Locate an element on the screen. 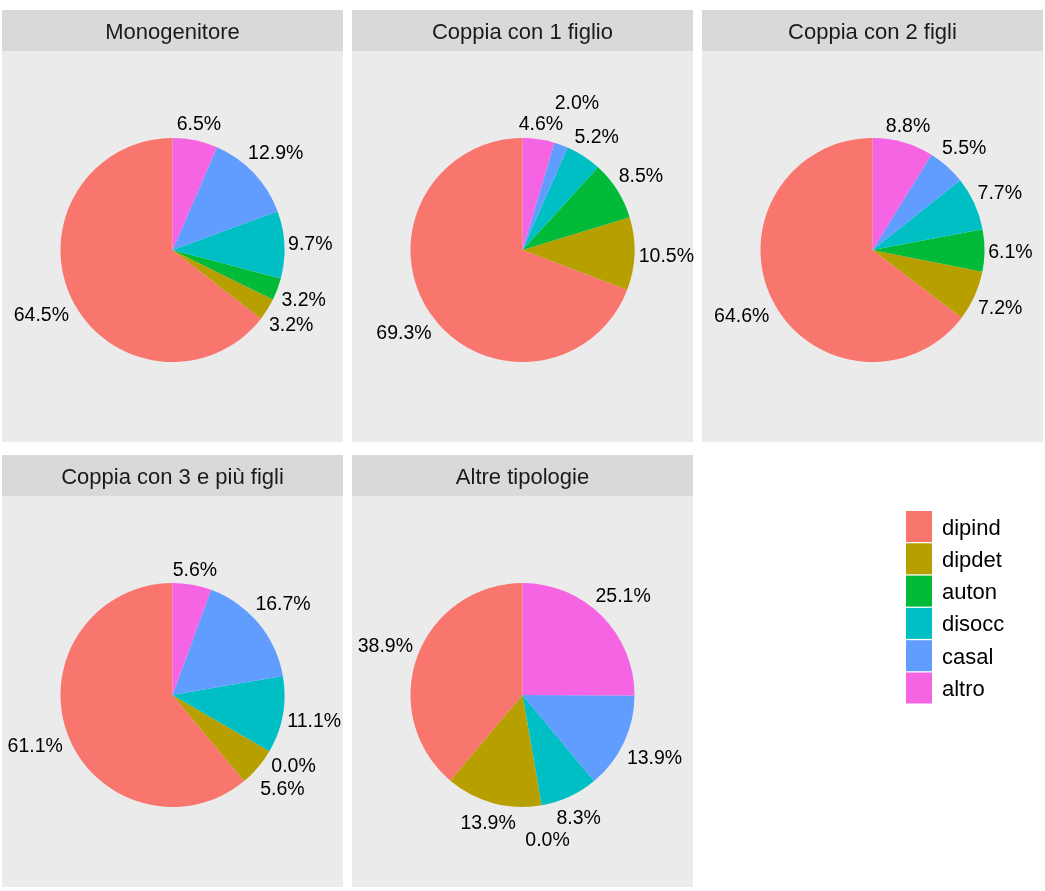 Image resolution: width=1045 pixels, height=891 pixels. legend-label: altro is located at coordinates (963, 688).